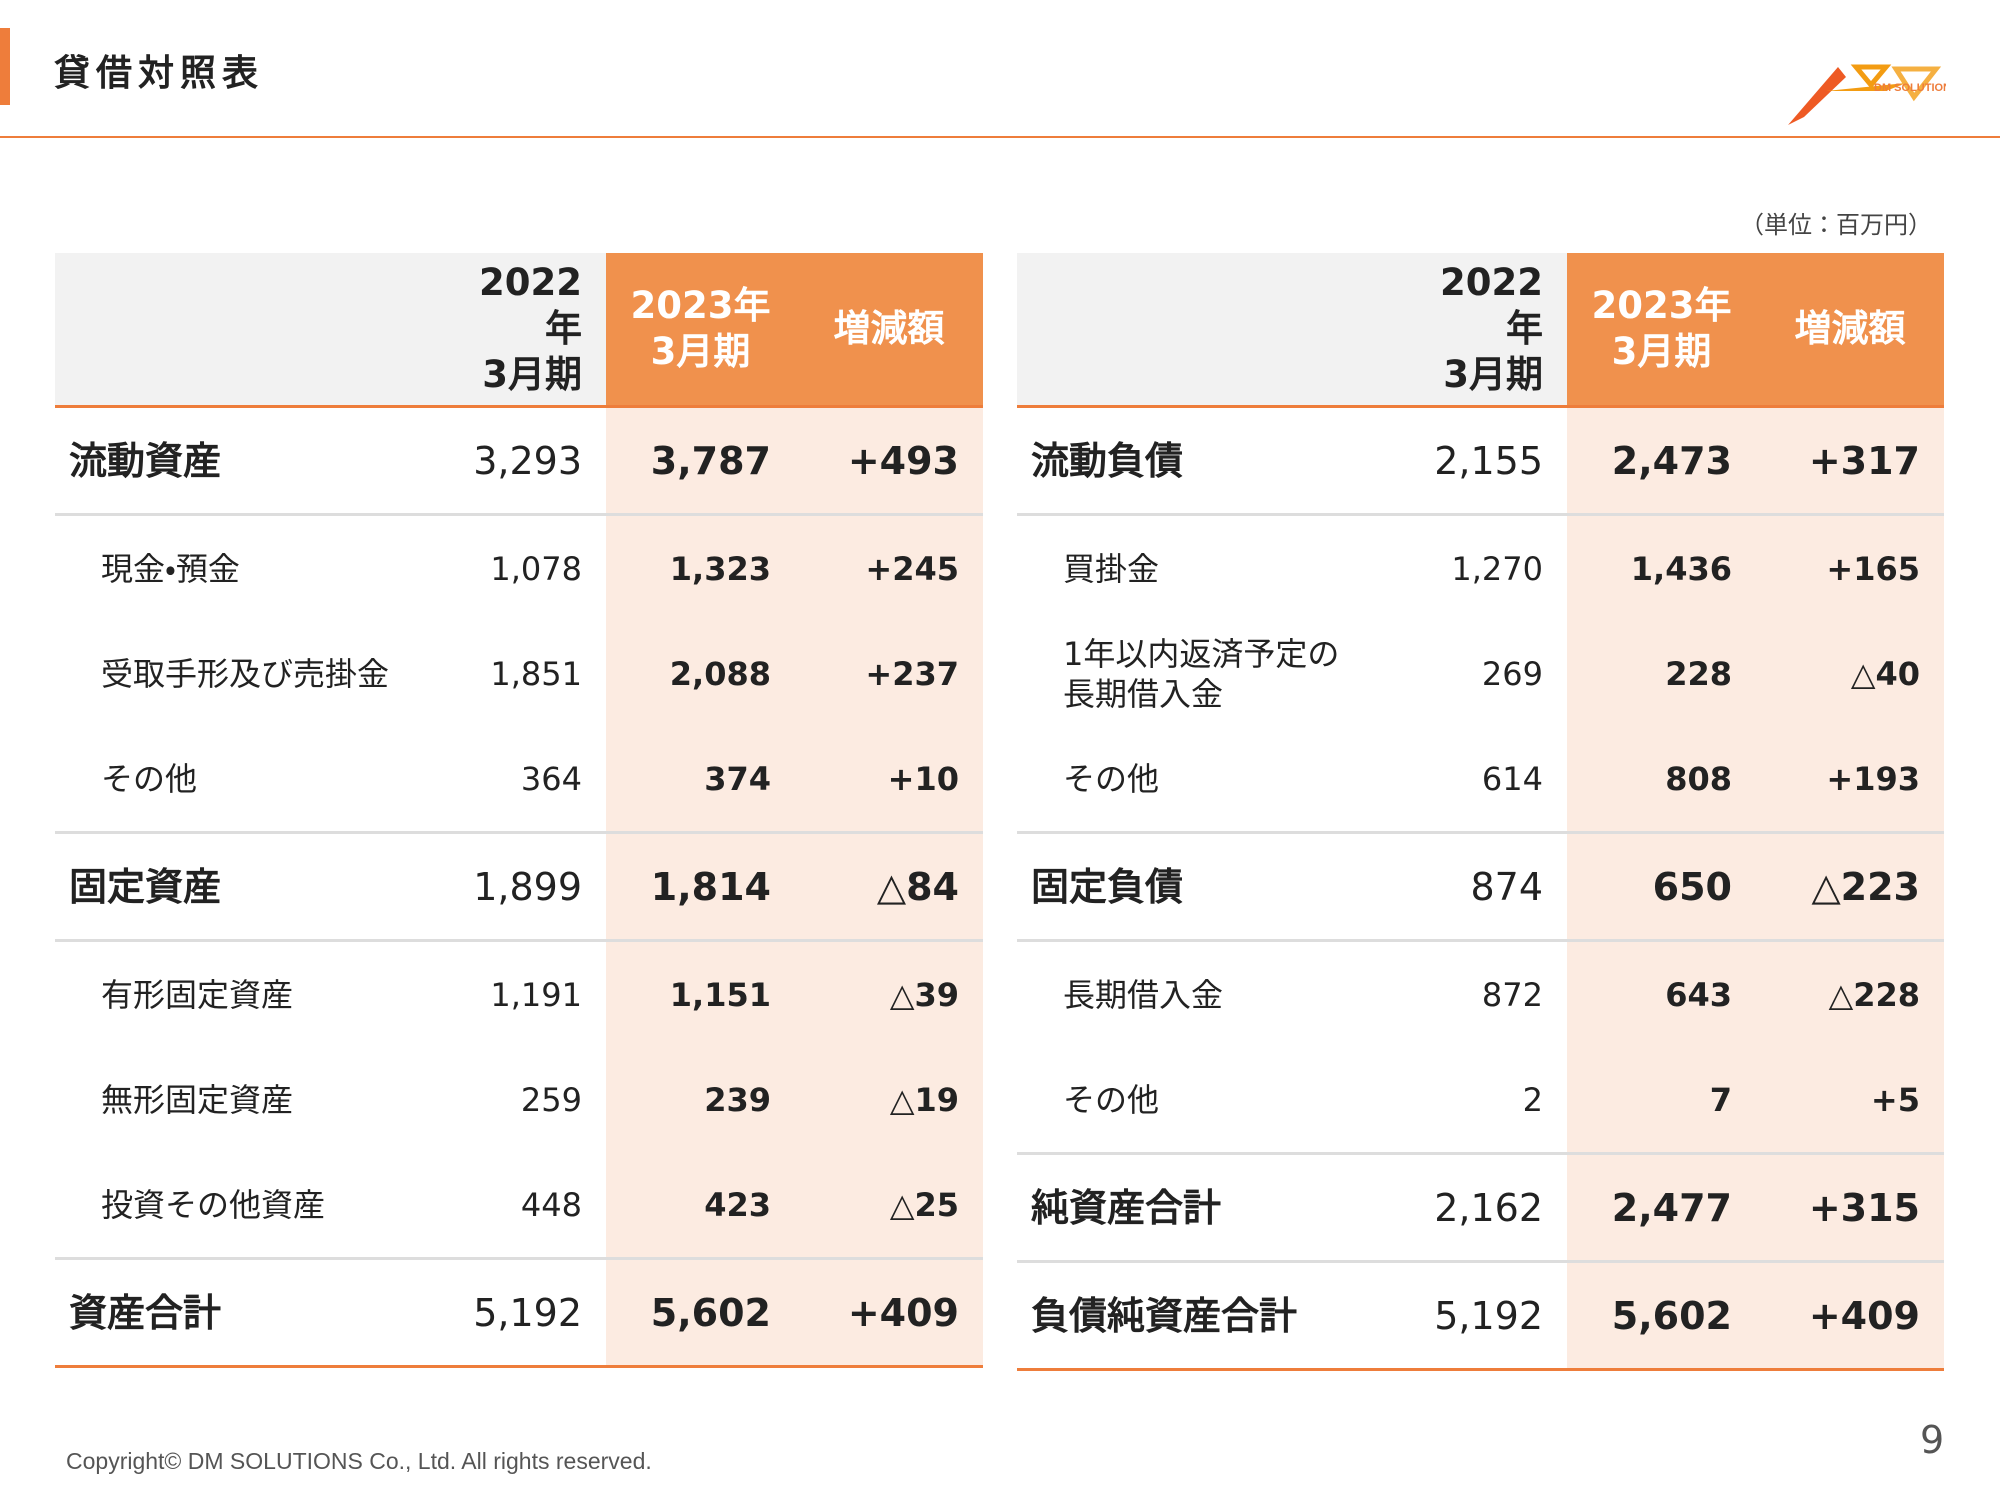 Image resolution: width=2000 pixels, height=1500 pixels. What do you see at coordinates (1661, 779) in the screenshot?
I see `value-cell: 808` at bounding box center [1661, 779].